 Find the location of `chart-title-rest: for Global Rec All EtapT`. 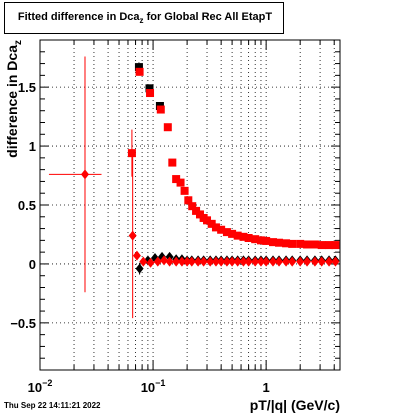

chart-title-rest: for Global Rec All EtapT is located at coordinates (208, 17).